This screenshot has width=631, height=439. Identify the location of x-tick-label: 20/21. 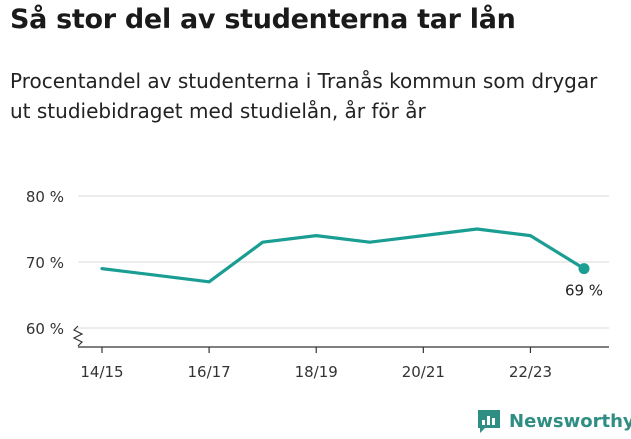
(423, 372).